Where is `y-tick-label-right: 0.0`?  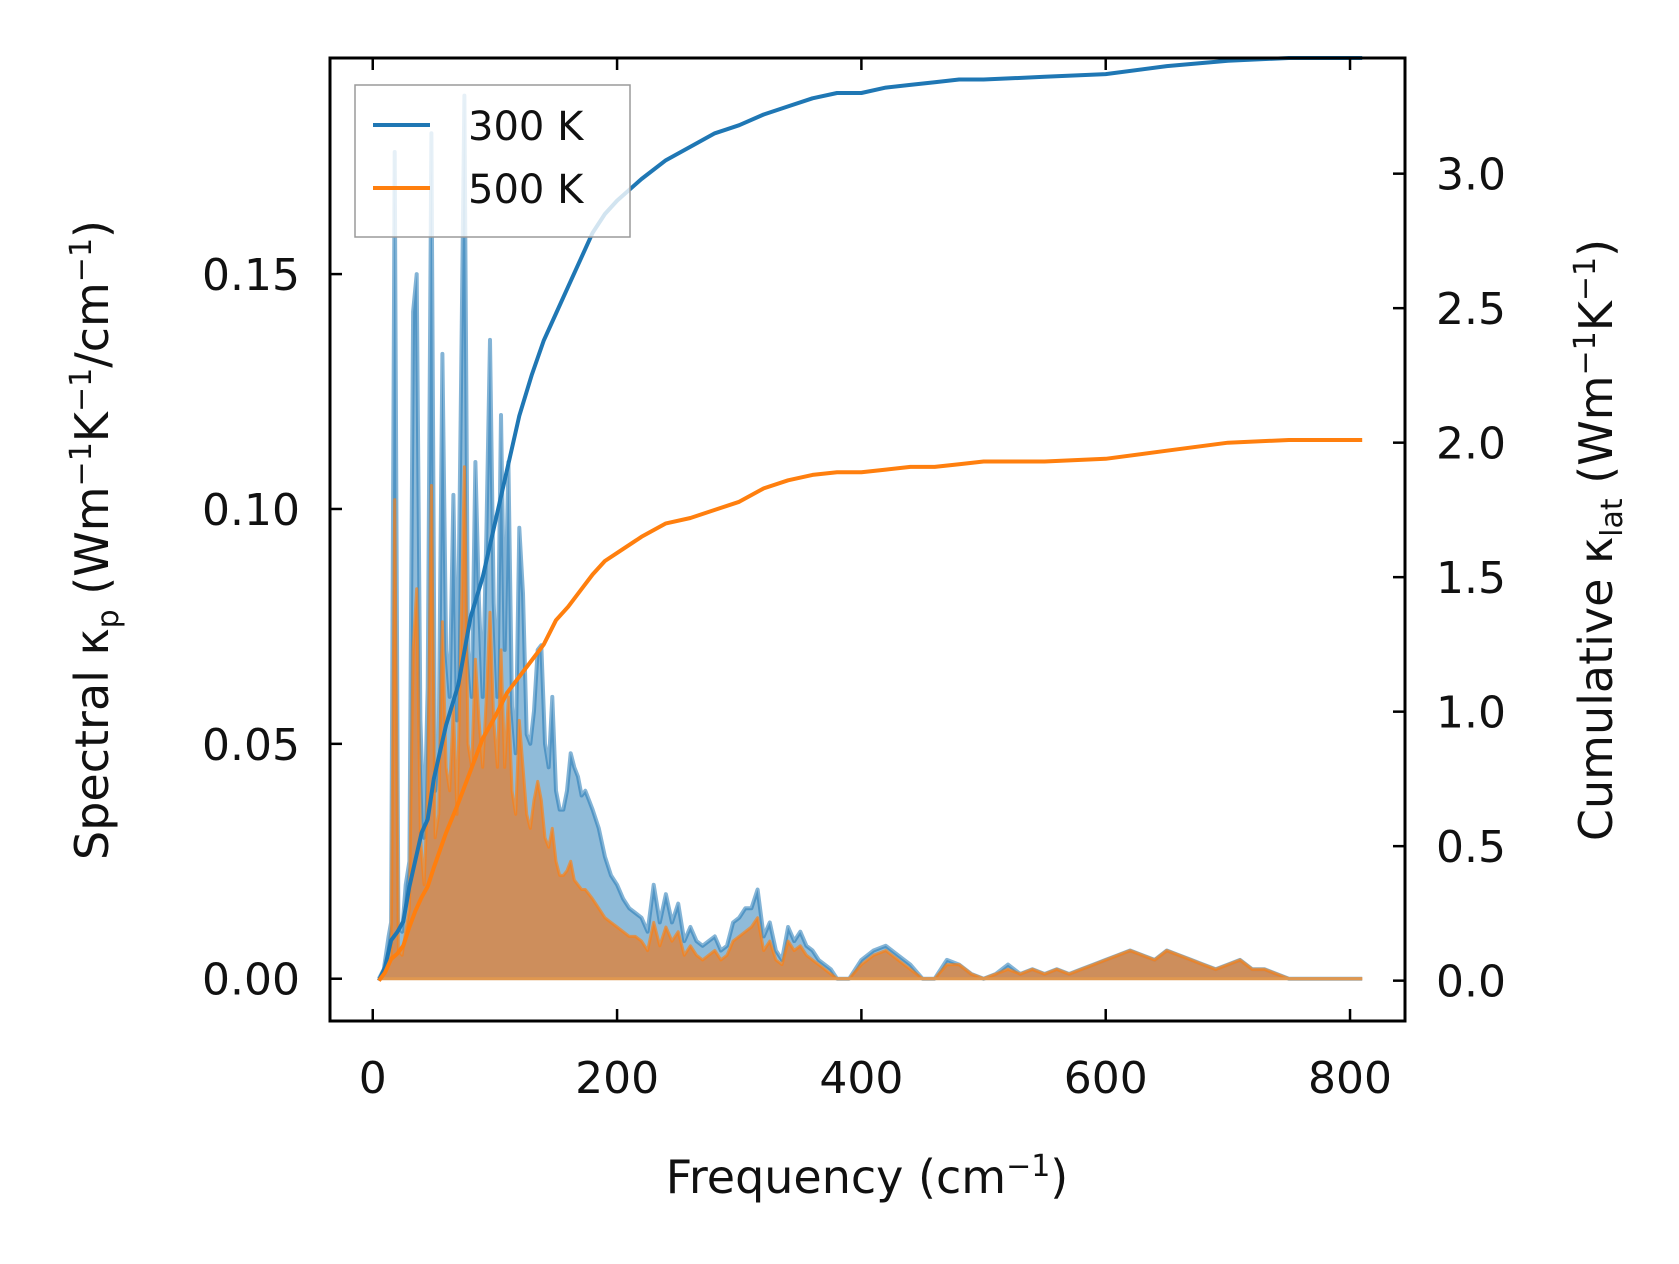 y-tick-label-right: 0.0 is located at coordinates (1471, 982).